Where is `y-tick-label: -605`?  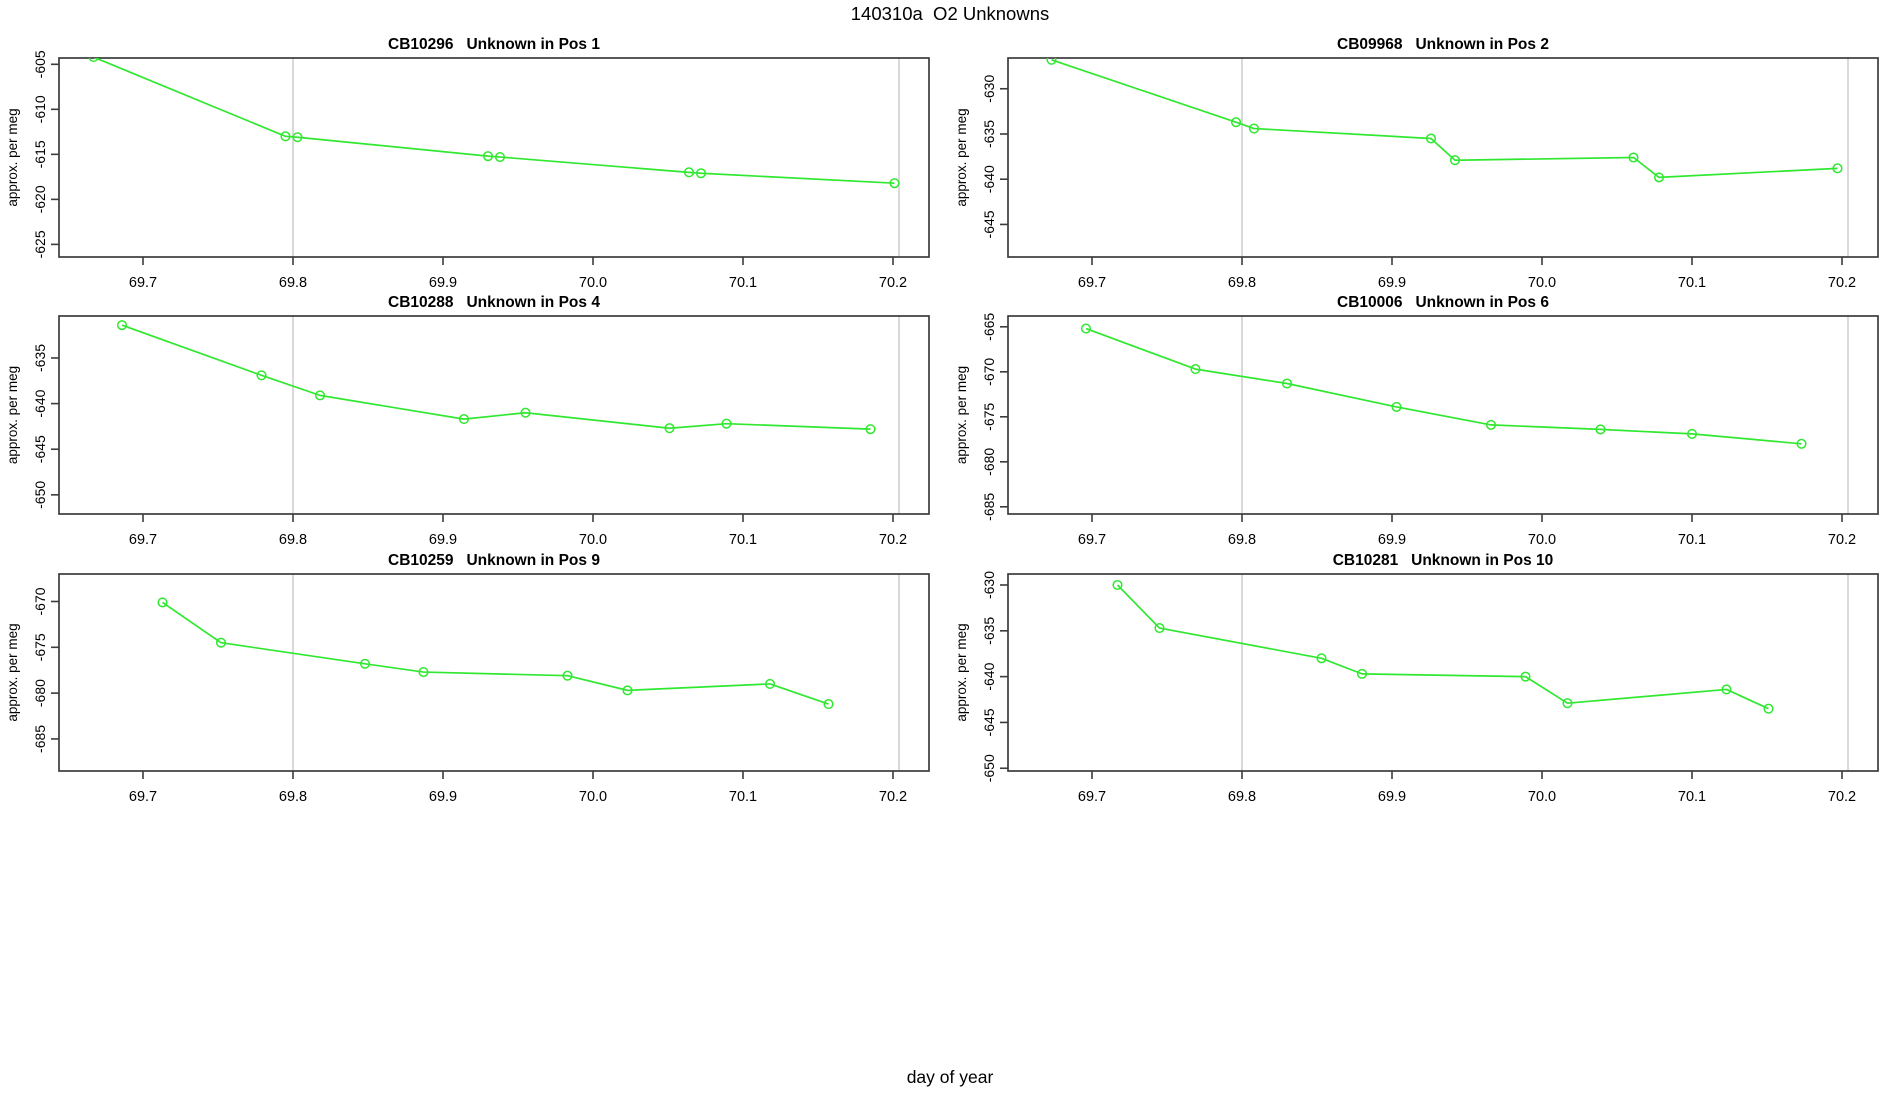
y-tick-label: -605 is located at coordinates (40, 64).